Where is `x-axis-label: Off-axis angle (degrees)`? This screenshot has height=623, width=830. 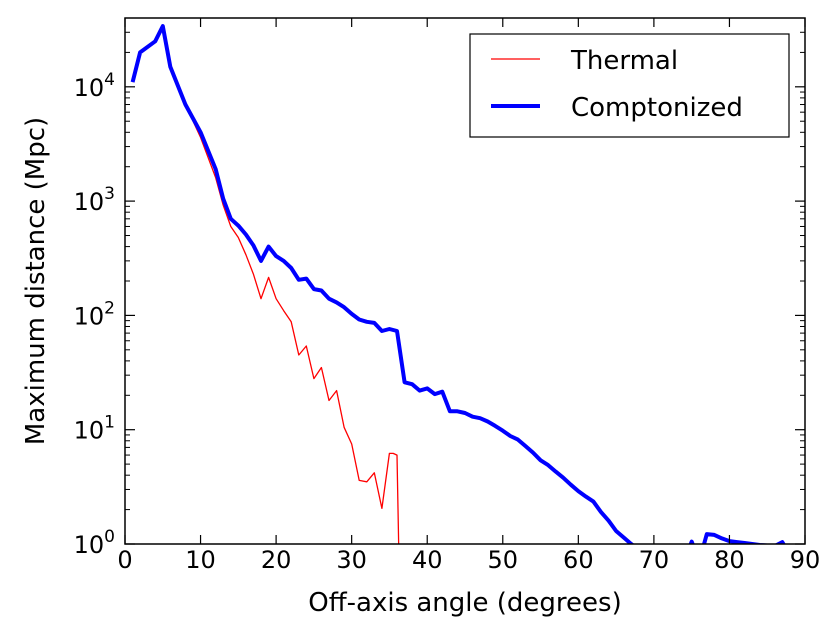 x-axis-label: Off-axis angle (degrees) is located at coordinates (464, 603).